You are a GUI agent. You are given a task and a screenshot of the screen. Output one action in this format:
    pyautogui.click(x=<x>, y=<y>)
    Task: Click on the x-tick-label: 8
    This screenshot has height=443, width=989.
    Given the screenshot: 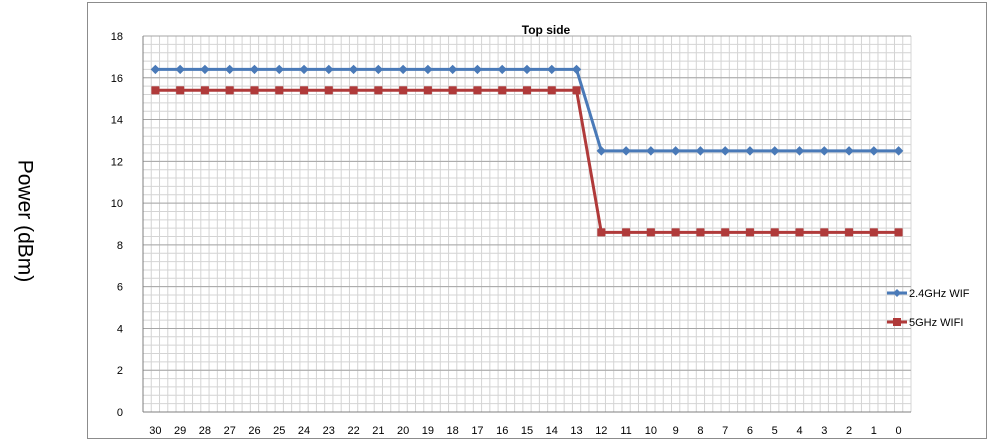 What is the action you would take?
    pyautogui.click(x=700, y=431)
    